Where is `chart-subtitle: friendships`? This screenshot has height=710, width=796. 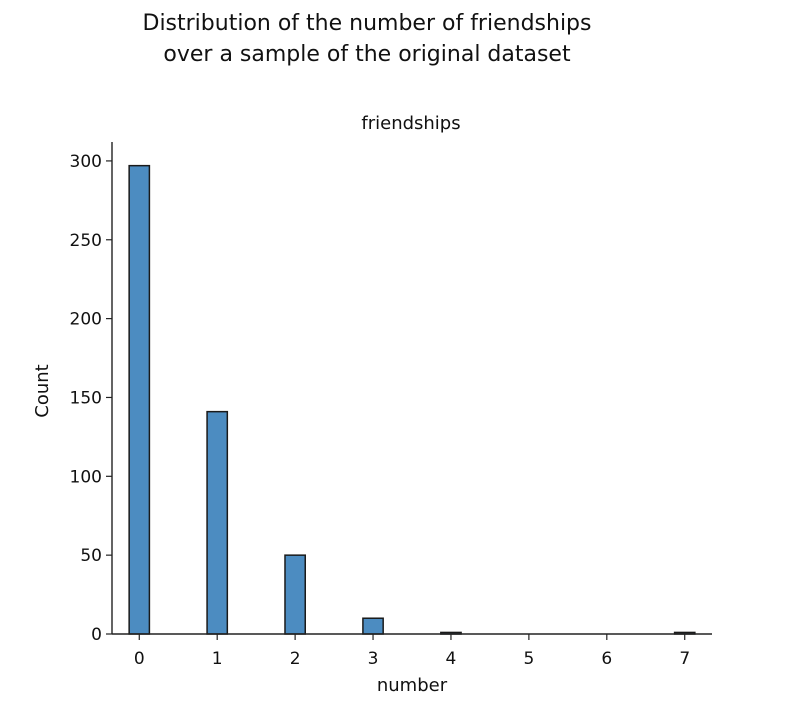
chart-subtitle: friendships is located at coordinates (410, 123).